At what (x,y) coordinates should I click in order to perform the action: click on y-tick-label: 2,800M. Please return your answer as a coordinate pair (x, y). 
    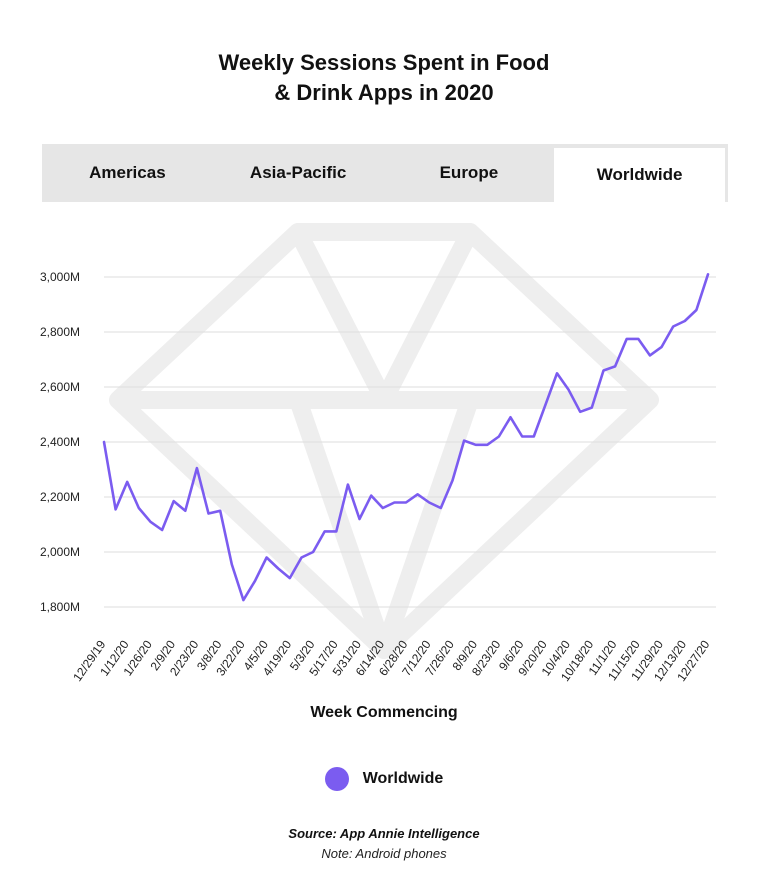
    Looking at the image, I should click on (60, 332).